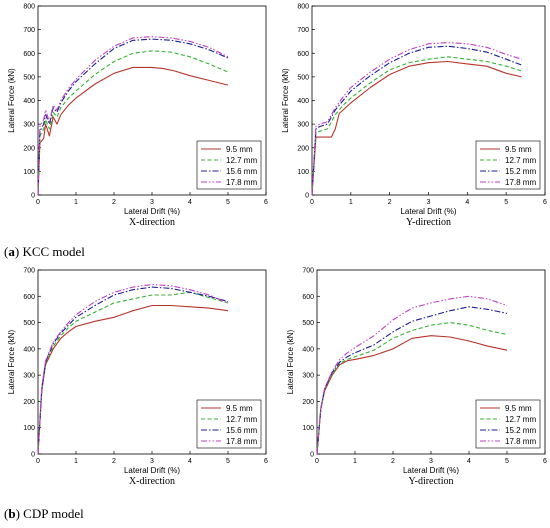 Image resolution: width=550 pixels, height=528 pixels. I want to click on caption-a-text: KCC model, so click(52, 251).